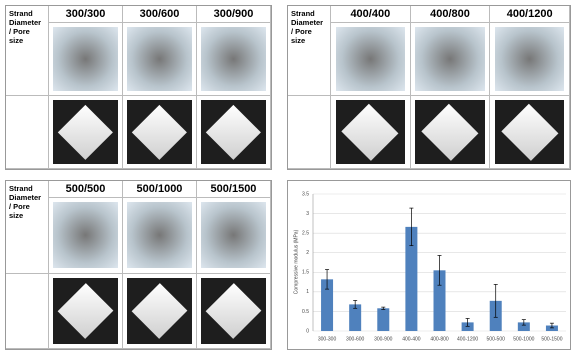 This screenshot has width=577, height=355. I want to click on y-axis-label: Compressive modulus (MPa), so click(296, 261).